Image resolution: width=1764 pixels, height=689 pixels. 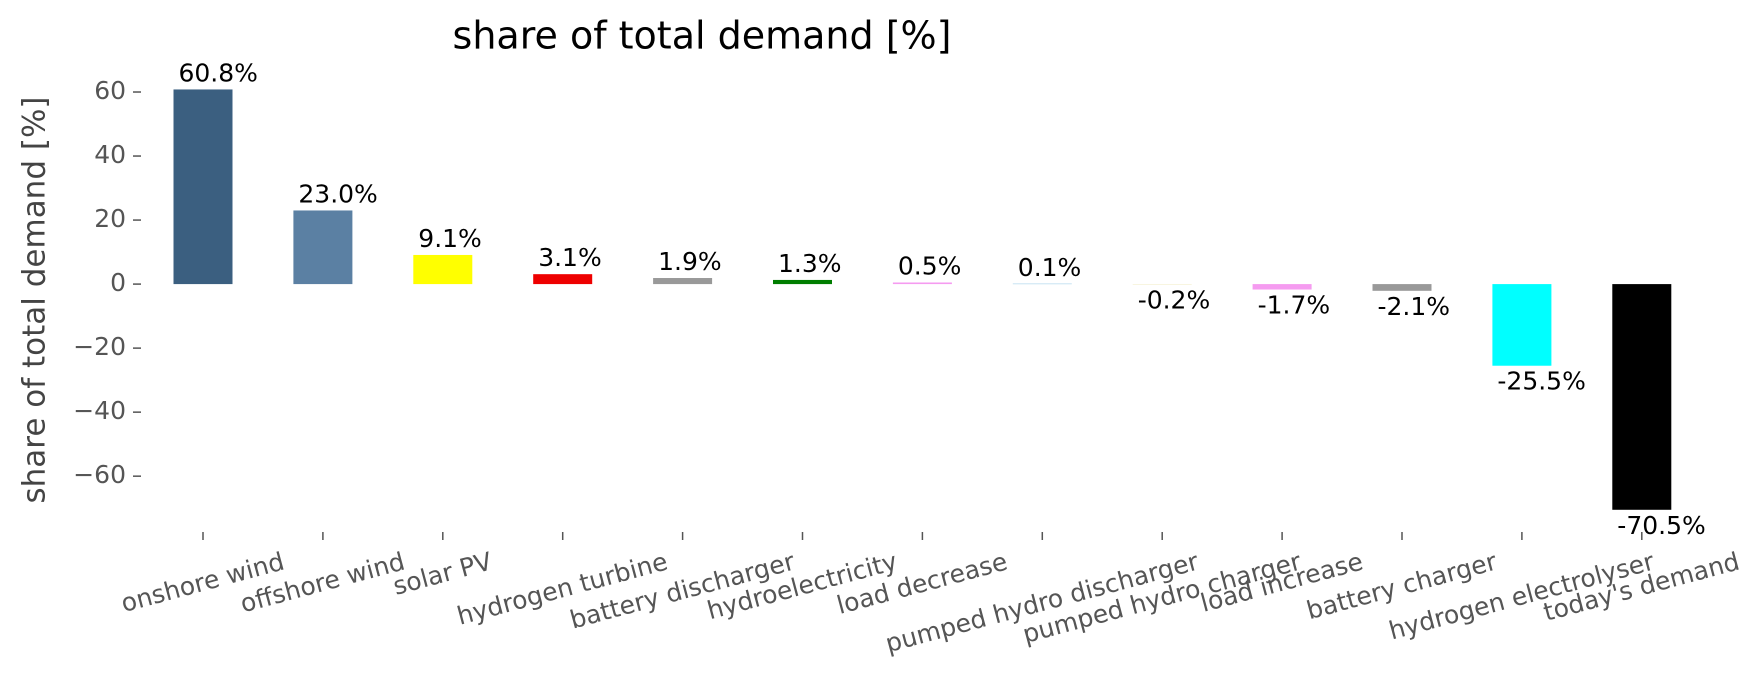 What do you see at coordinates (218, 72) in the screenshot?
I see `value-label: 60.8%` at bounding box center [218, 72].